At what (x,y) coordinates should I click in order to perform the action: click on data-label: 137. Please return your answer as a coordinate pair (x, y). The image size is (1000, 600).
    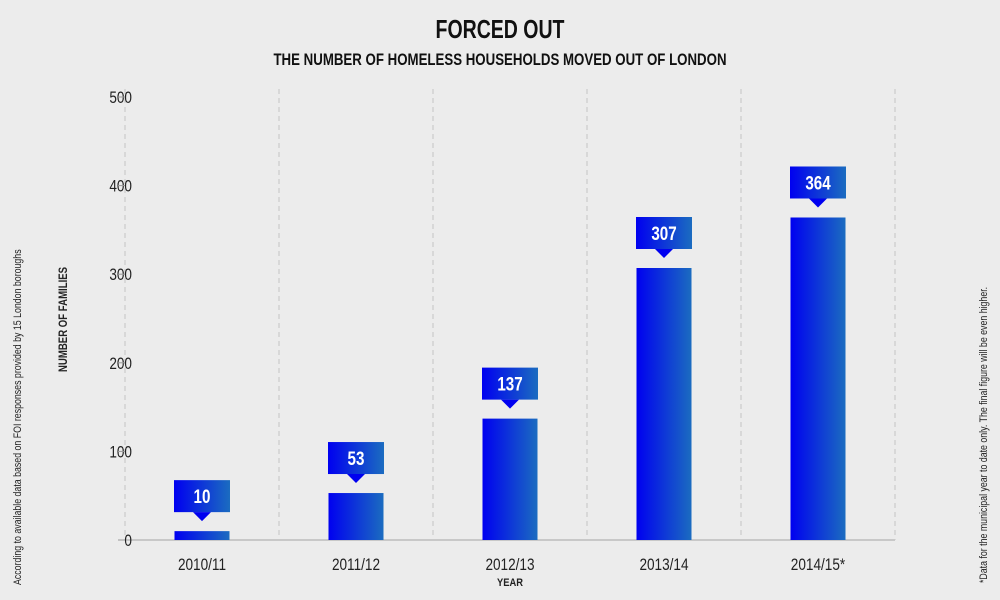
    Looking at the image, I should click on (509, 384).